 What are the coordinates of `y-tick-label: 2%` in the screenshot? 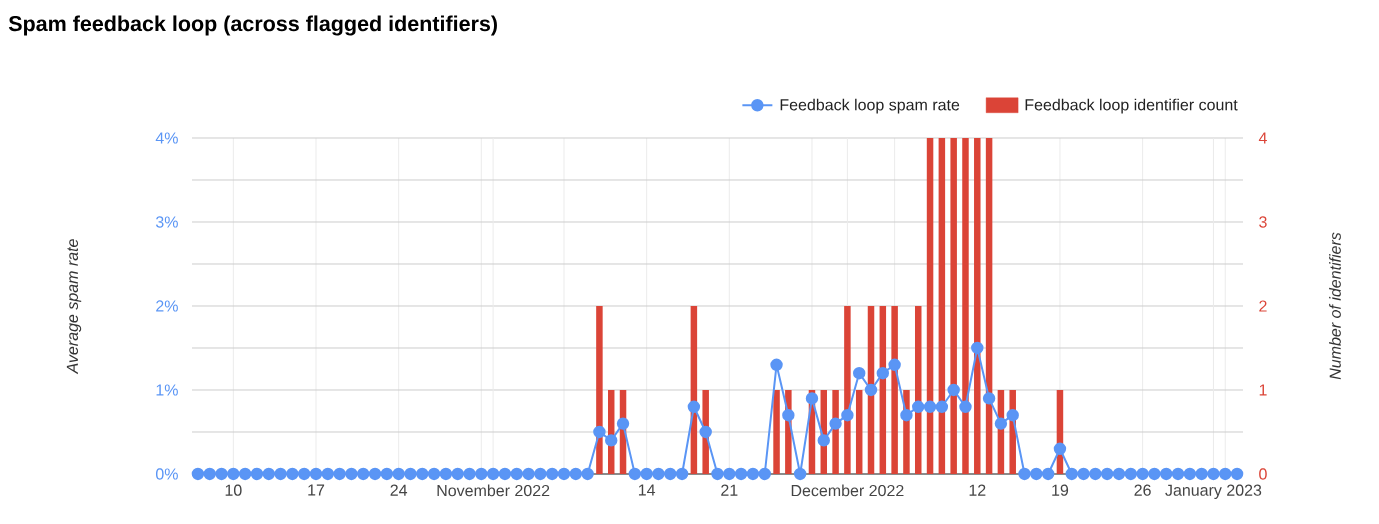 It's located at (167, 306).